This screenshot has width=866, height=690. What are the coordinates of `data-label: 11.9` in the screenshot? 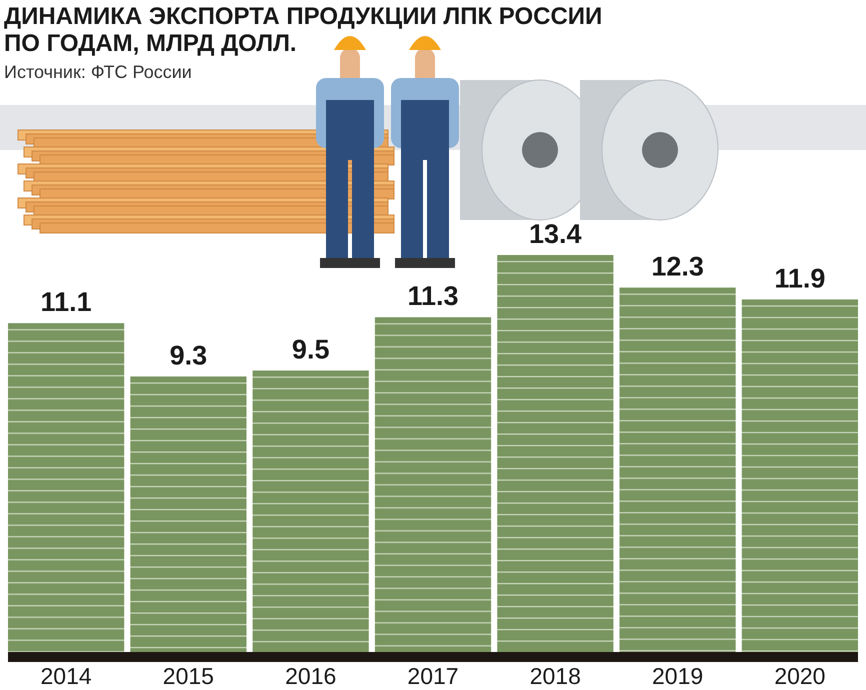 It's located at (800, 278).